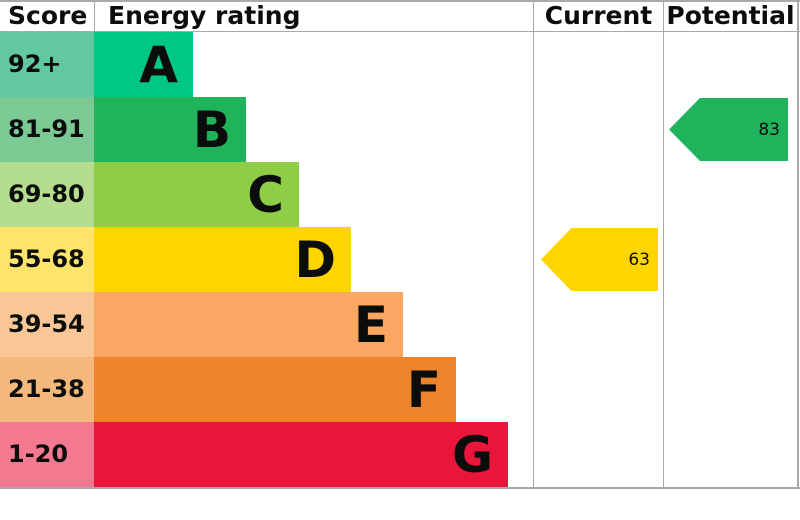 This screenshot has height=520, width=800. Describe the element at coordinates (400, 1) in the screenshot. I see `table-top-border` at that location.